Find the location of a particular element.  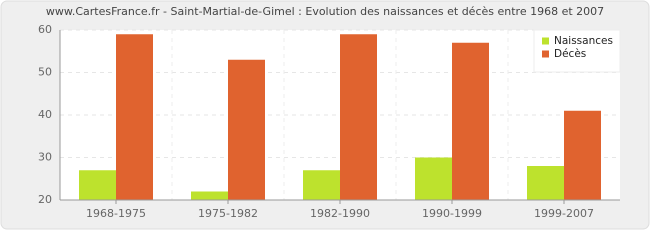

x-tick-label: 1999-2007 is located at coordinates (564, 213).